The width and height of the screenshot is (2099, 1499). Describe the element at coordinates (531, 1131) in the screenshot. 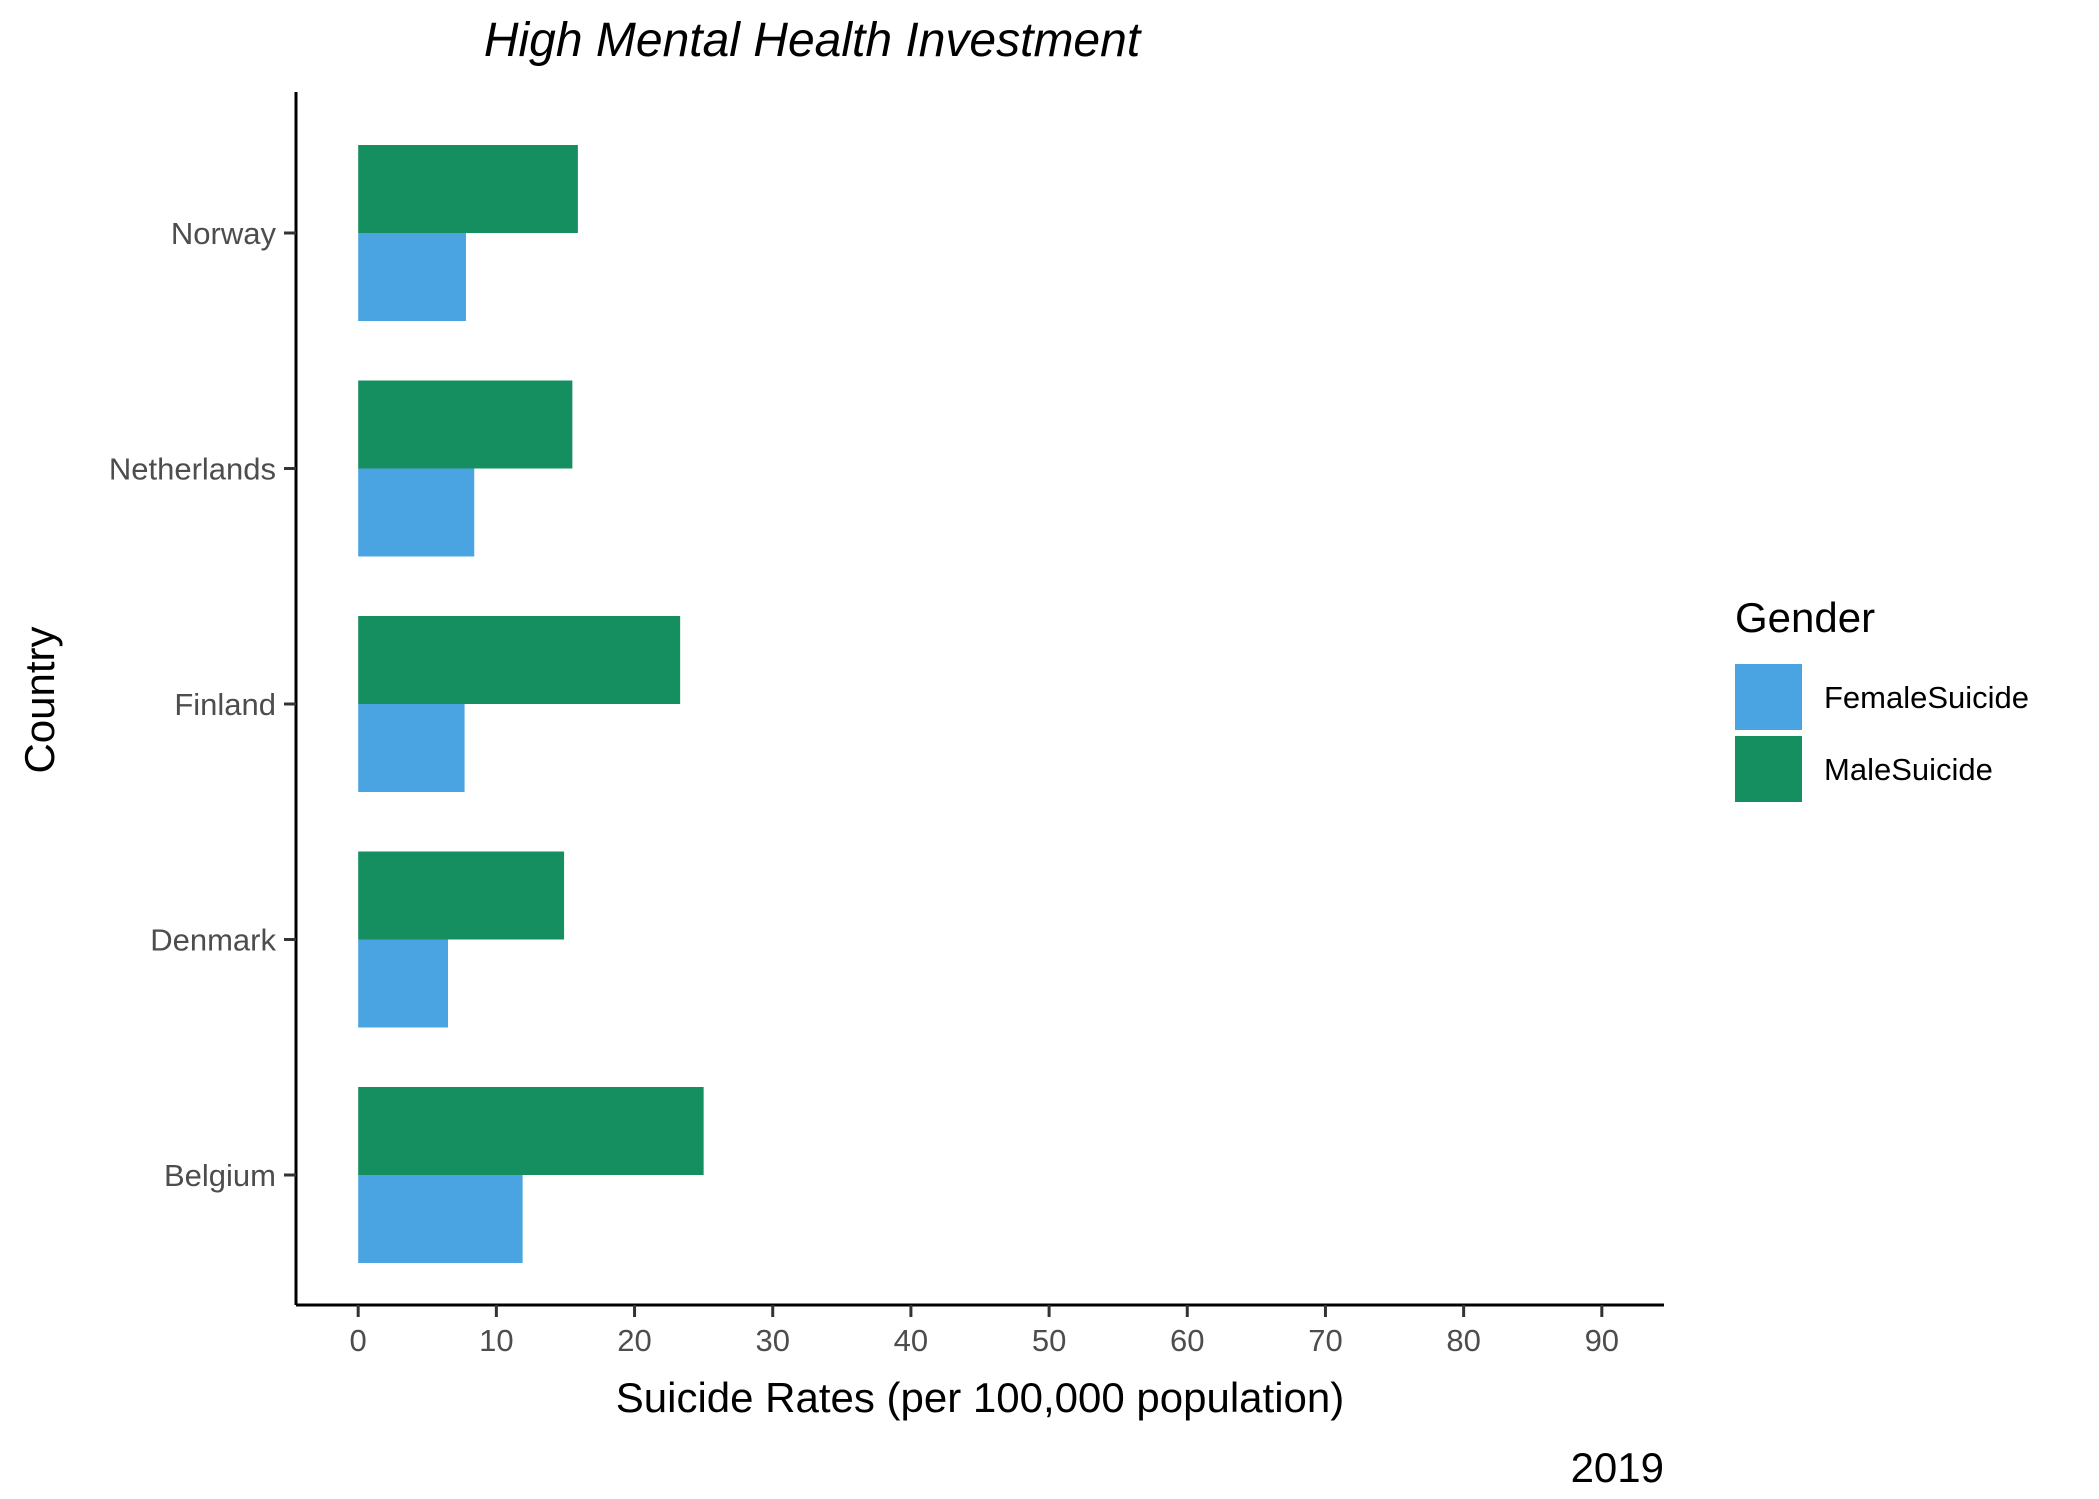

I see `bar-belgium-malesuicide` at that location.